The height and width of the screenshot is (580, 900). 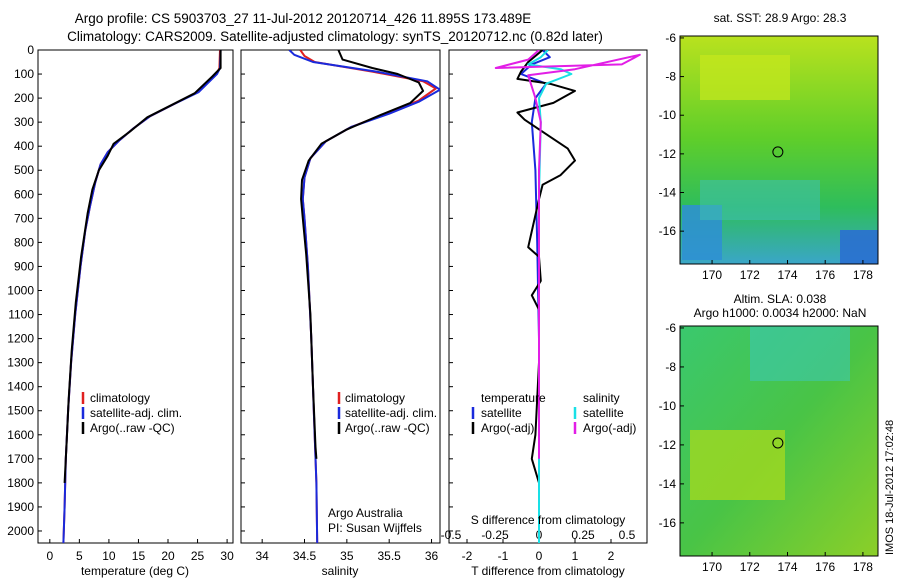 I want to click on x-tick-label: 35.5, so click(x=390, y=556).